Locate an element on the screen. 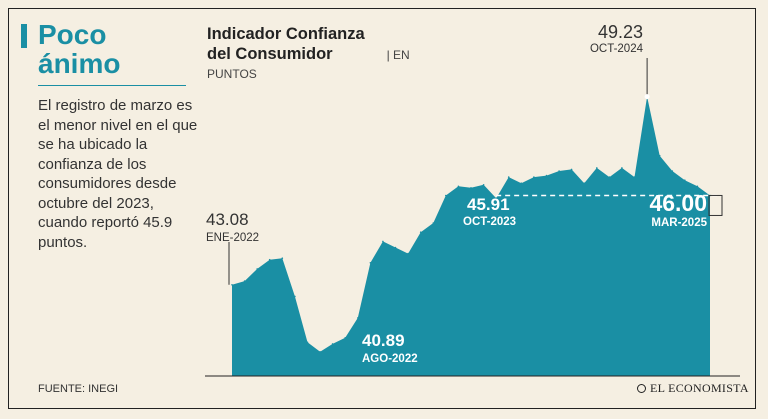 The image size is (768, 419). annotation-value-ene-2022: 43.08 is located at coordinates (227, 219).